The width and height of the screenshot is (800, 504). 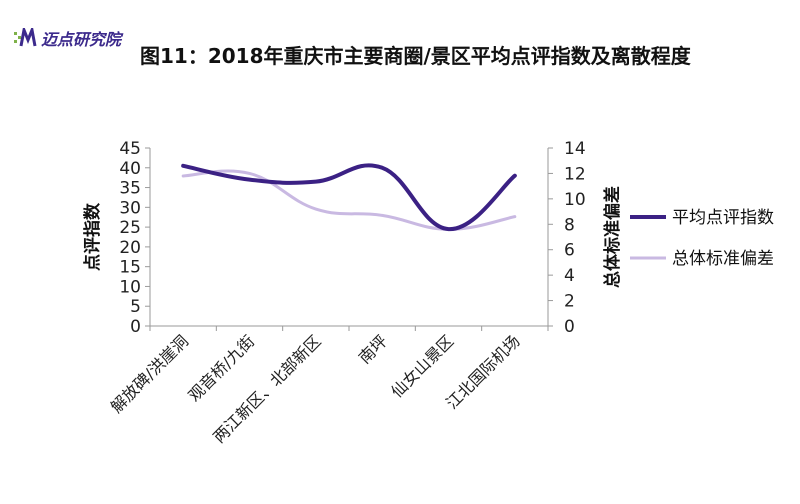 What do you see at coordinates (569, 276) in the screenshot?
I see `y2-tick-label: 4` at bounding box center [569, 276].